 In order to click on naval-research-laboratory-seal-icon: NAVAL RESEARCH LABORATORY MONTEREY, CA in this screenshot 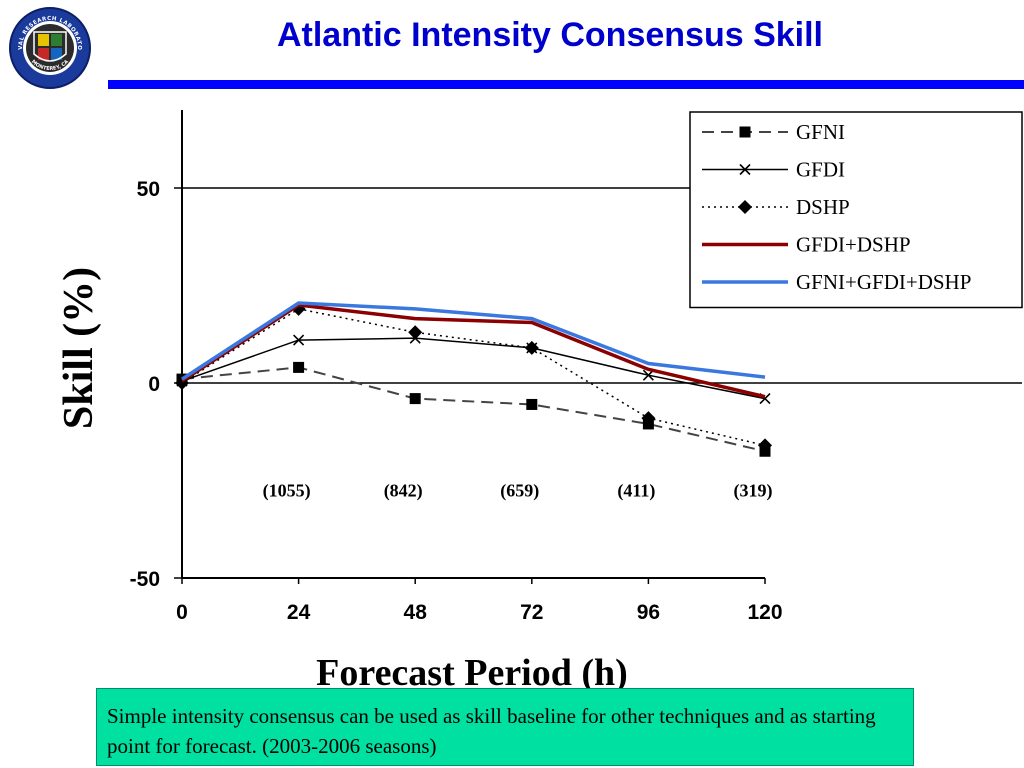, I will do `click(48, 46)`.